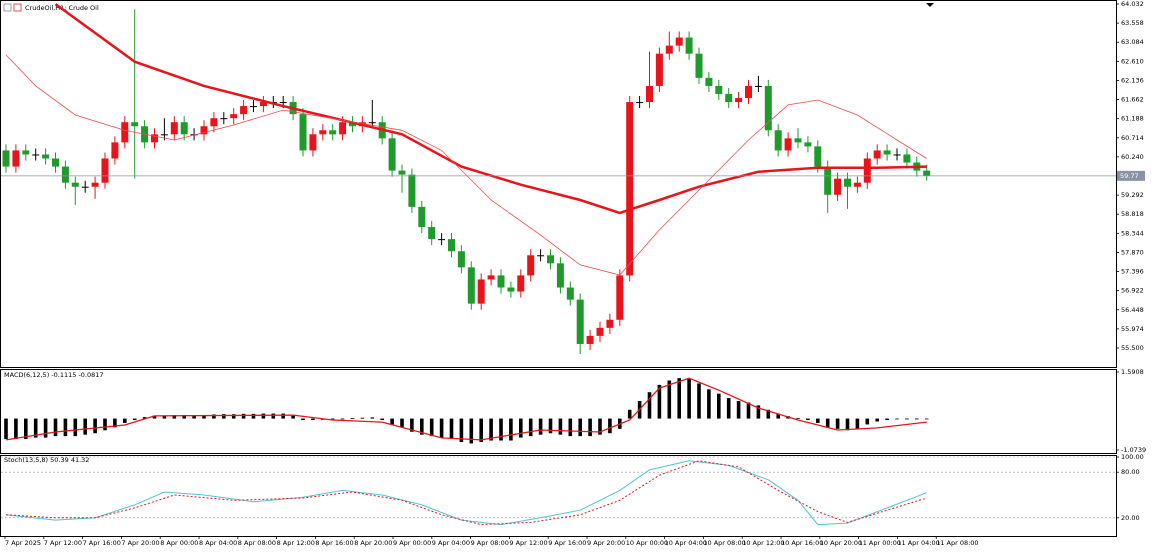  Describe the element at coordinates (1129, 176) in the screenshot. I see `price-label: 59.77` at that location.